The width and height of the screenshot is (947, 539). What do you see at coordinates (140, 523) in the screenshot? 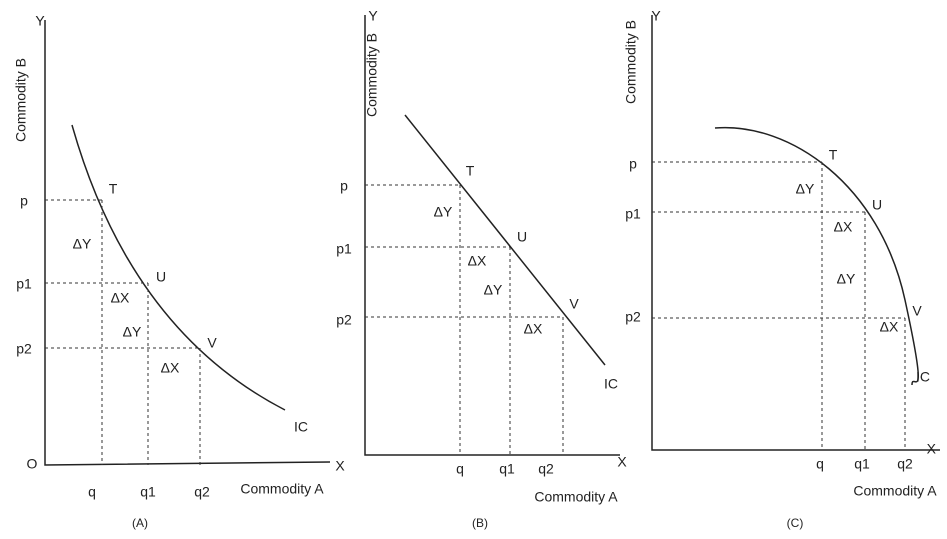
I see `caption: (A)` at bounding box center [140, 523].